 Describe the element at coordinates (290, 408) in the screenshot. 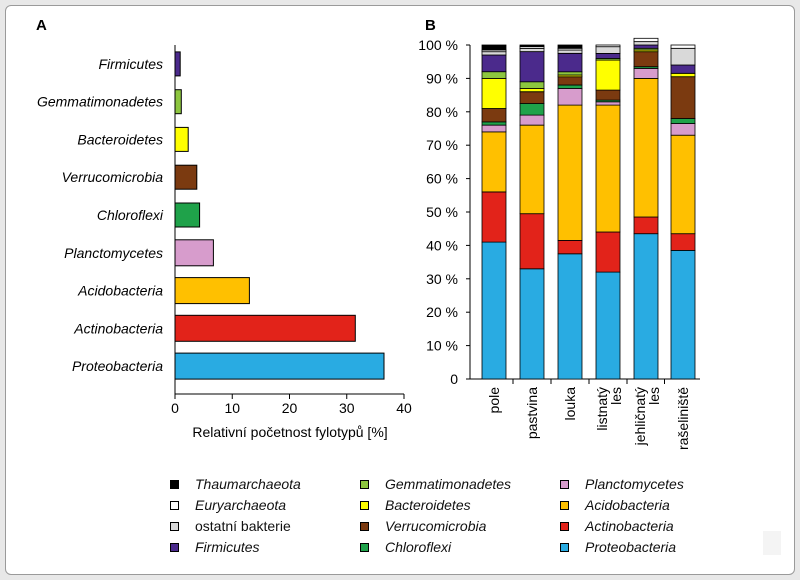

I see `panel-a-x-tick-label: 20` at that location.